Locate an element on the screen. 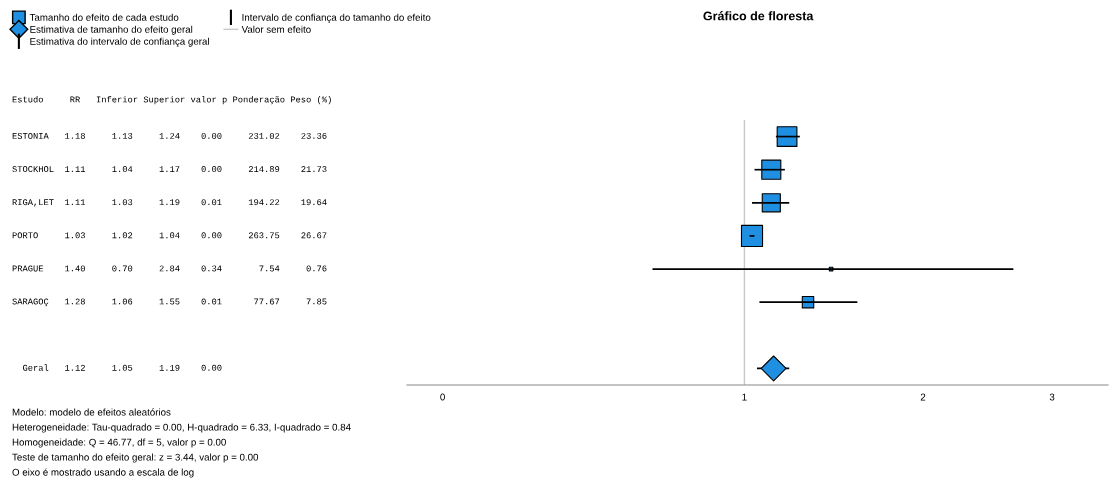 Image resolution: width=1110 pixels, height=494 pixels. text: Geral 1.12 1.05 1.19 0.00 is located at coordinates (122, 367).